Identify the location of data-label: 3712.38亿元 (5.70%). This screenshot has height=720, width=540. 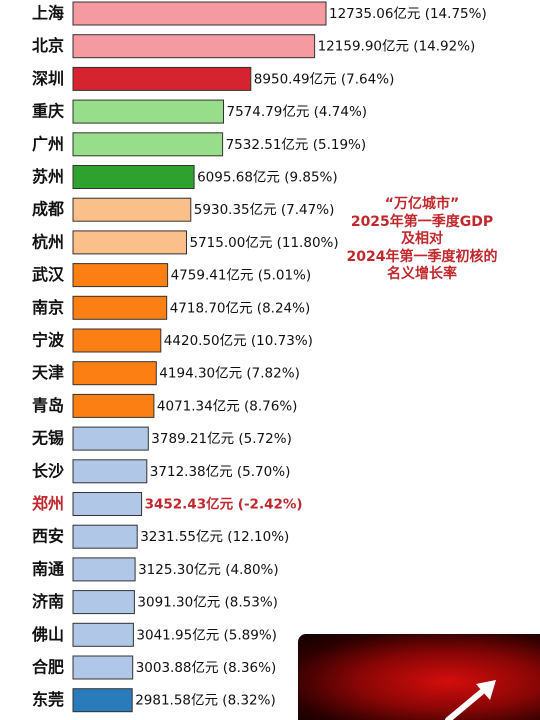
(220, 472).